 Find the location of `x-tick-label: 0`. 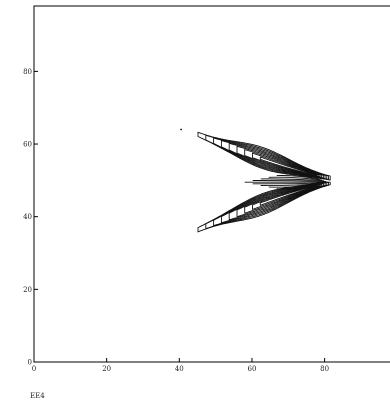

x-tick-label: 0 is located at coordinates (34, 369).